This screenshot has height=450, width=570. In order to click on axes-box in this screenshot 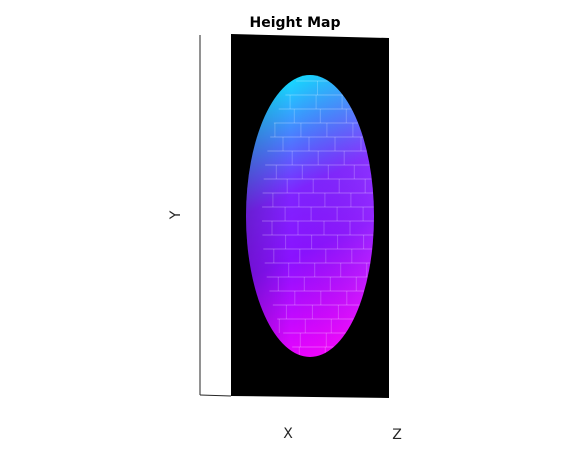, I will do `click(215, 216)`.